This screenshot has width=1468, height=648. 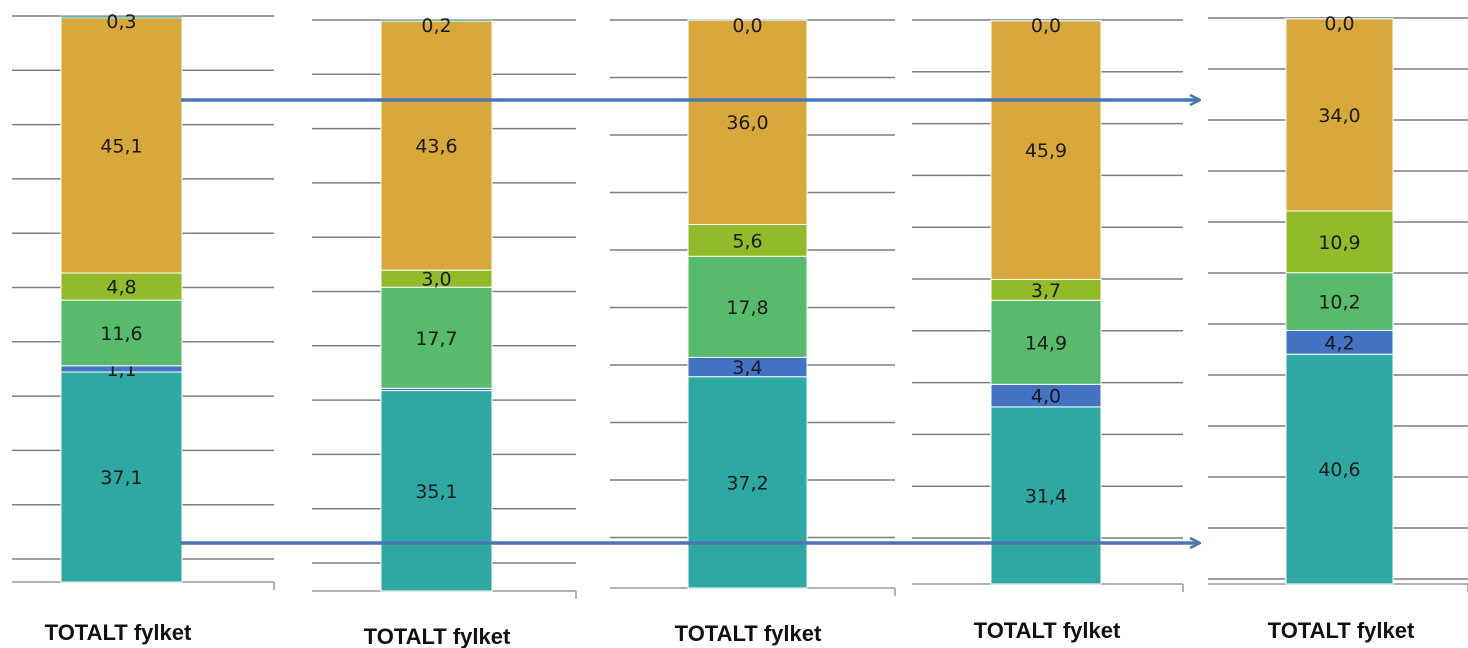 What do you see at coordinates (121, 334) in the screenshot?
I see `data-label: 11,6` at bounding box center [121, 334].